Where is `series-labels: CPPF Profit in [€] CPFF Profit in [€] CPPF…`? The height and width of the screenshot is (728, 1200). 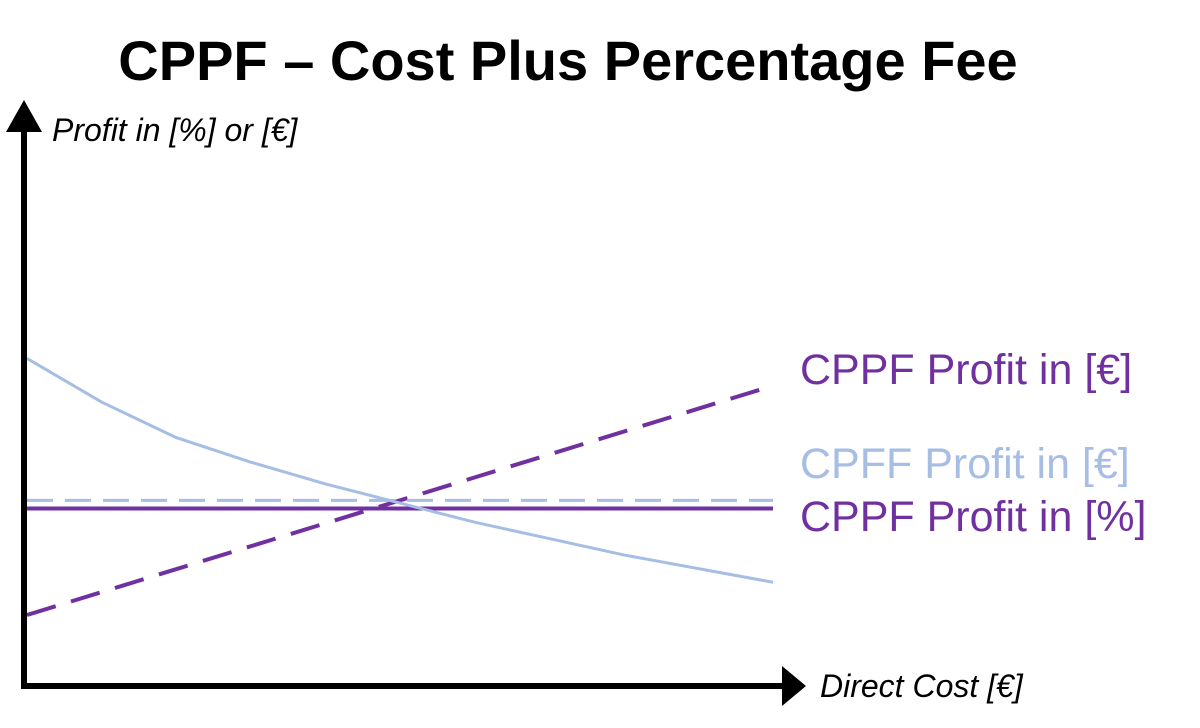 series-labels: CPPF Profit in [€] CPFF Profit in [€] CPPF… is located at coordinates (973, 443).